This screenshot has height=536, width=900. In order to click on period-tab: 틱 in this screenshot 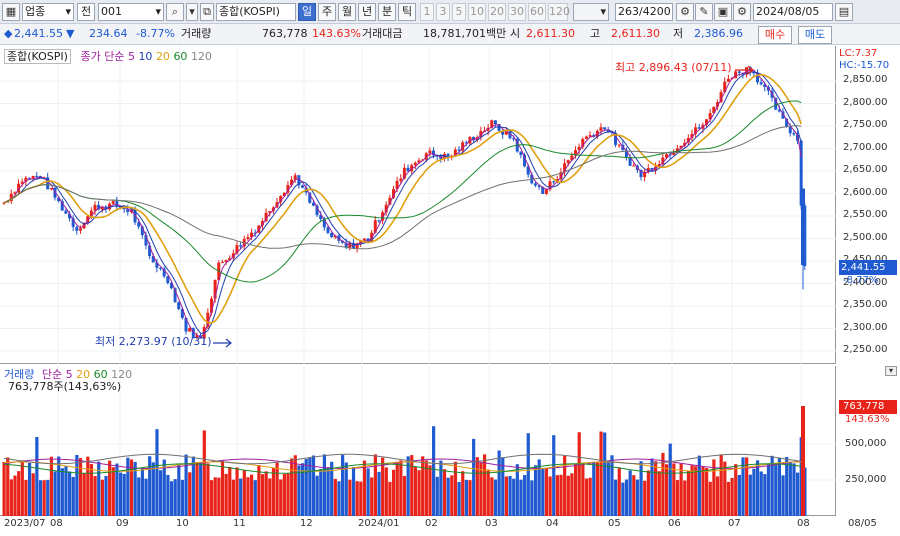, I will do `click(407, 12)`.